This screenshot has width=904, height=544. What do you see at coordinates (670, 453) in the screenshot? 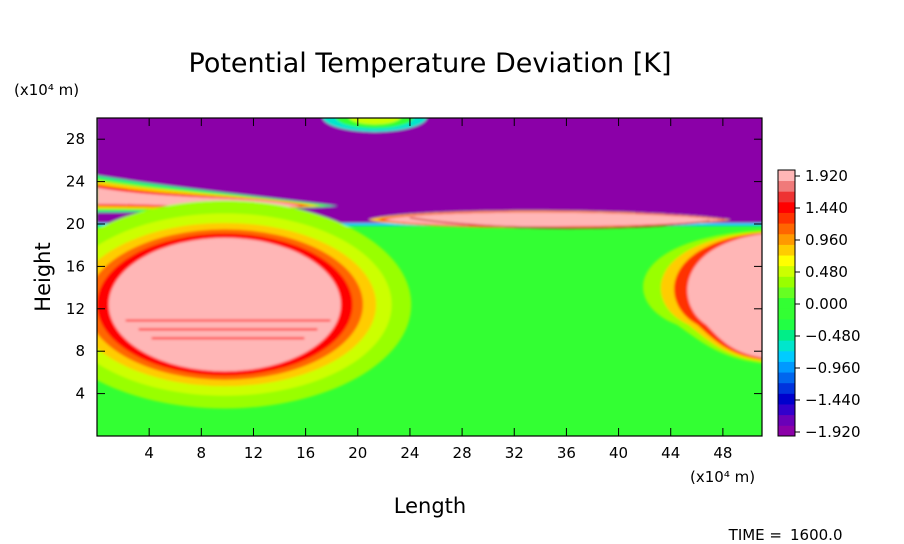
I see `x-tick-label: 44` at bounding box center [670, 453].